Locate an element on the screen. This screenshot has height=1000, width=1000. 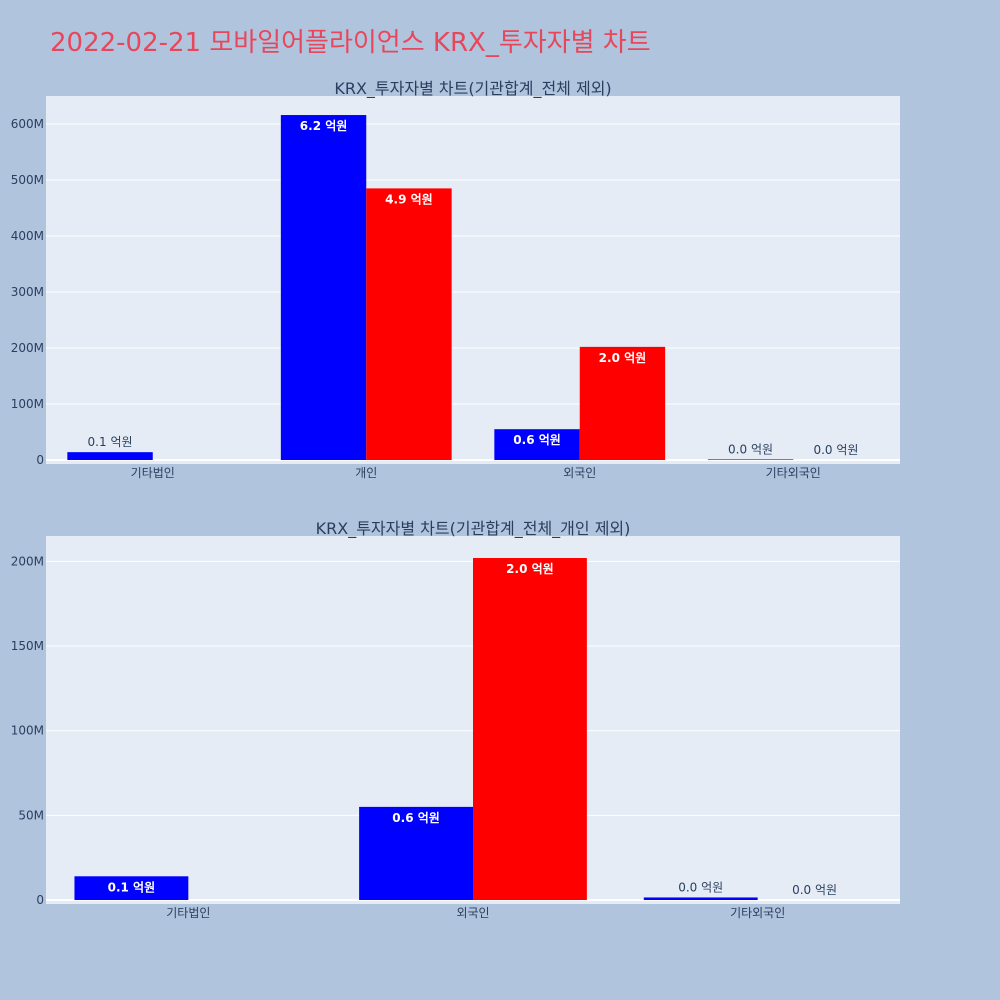
y-tick-label: 500M is located at coordinates (27, 180).